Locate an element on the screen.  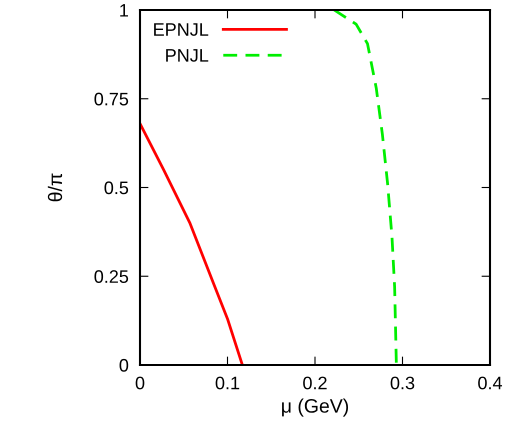
x-tick-label: 0.3 is located at coordinates (402, 383).